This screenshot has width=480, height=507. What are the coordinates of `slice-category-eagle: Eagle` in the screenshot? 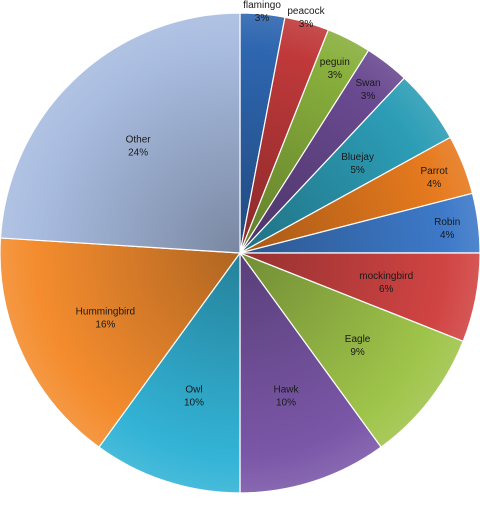 It's located at (358, 339).